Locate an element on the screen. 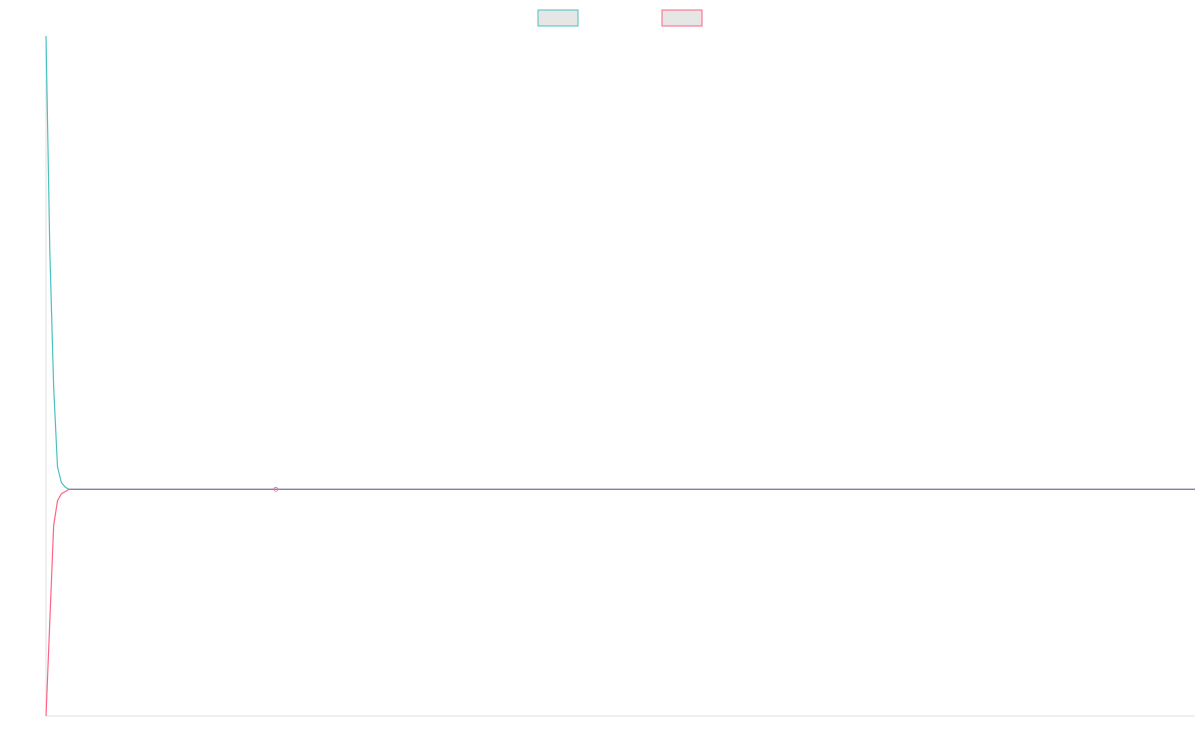  point-marker is located at coordinates (276, 489).